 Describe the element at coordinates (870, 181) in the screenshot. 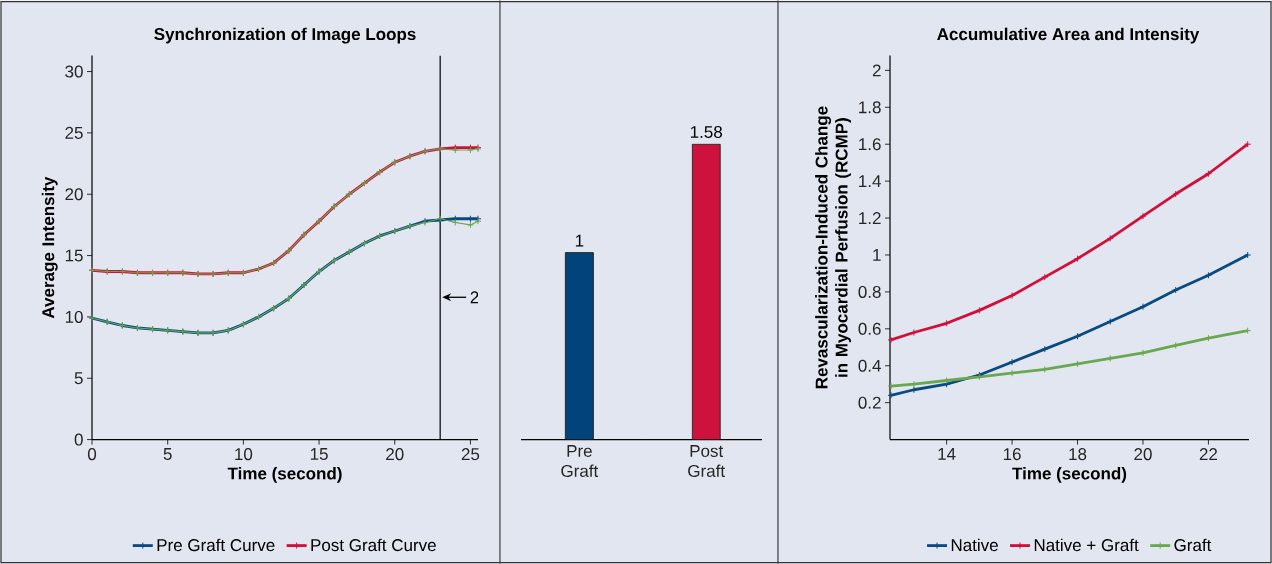

I see `y-tick-label: 1.4` at that location.